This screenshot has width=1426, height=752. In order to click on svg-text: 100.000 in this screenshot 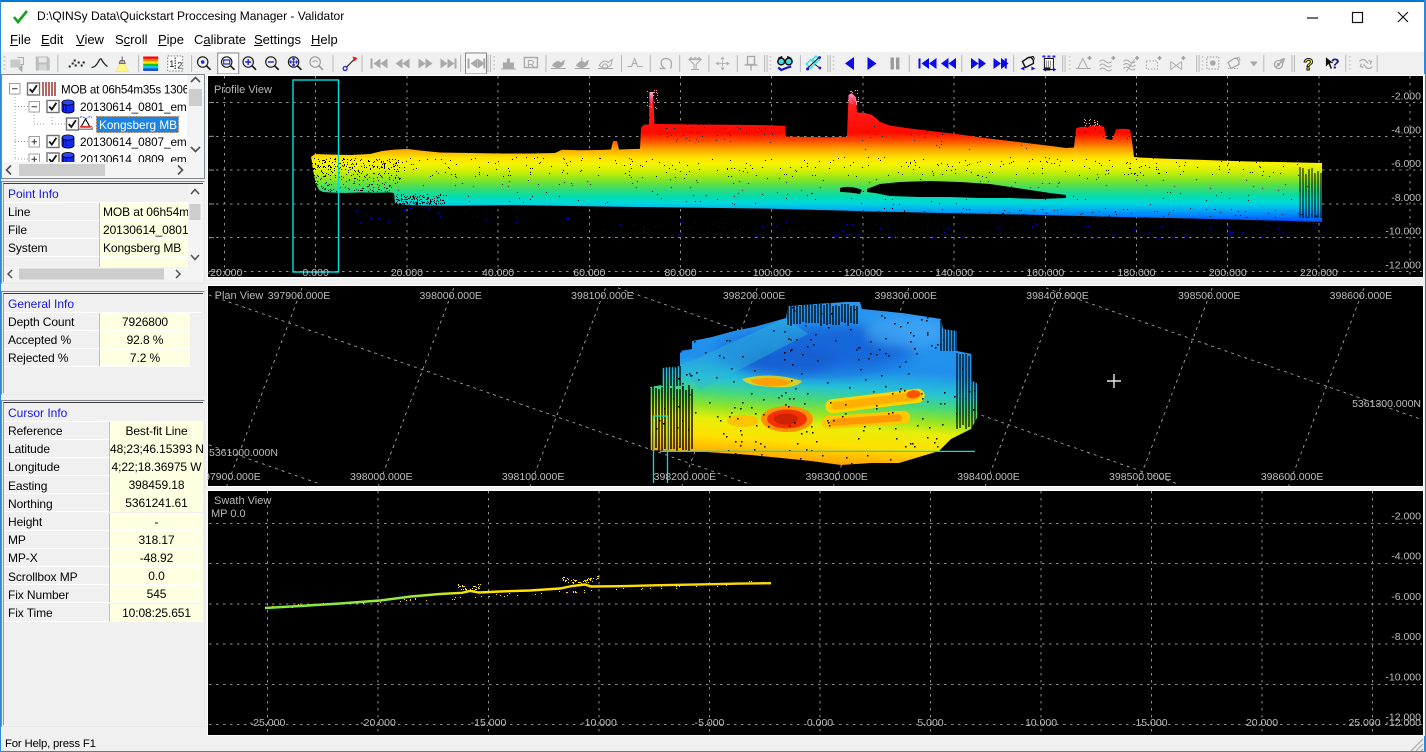, I will do `click(772, 272)`.